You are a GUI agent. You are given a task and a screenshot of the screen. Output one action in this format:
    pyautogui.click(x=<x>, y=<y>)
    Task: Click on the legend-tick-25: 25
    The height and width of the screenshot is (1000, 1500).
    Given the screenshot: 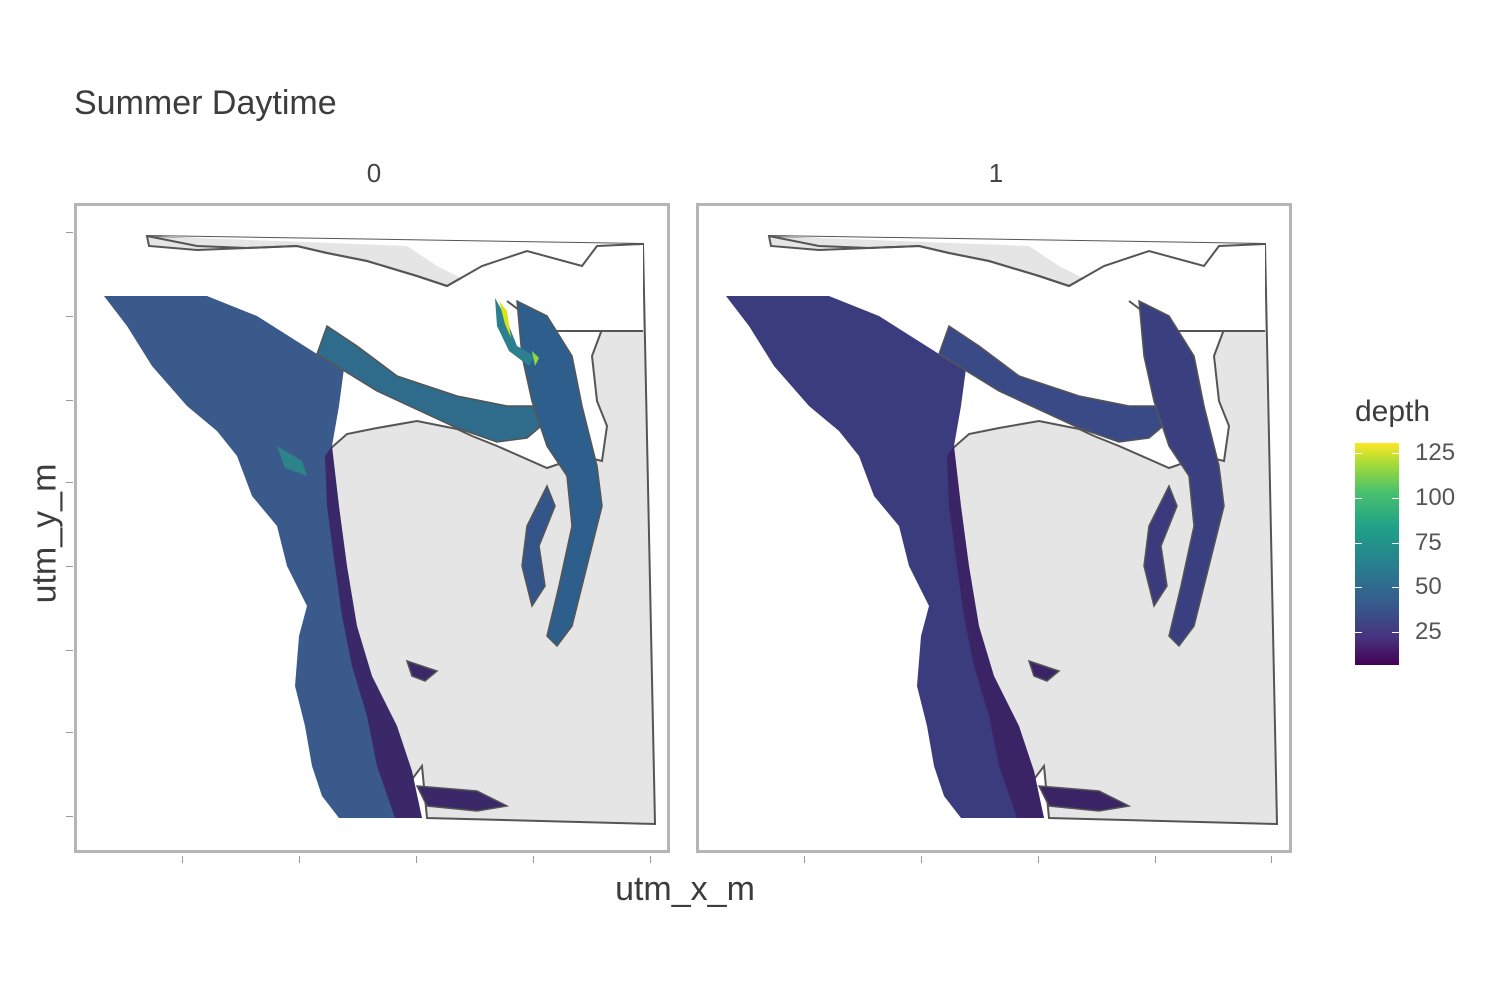 What is the action you would take?
    pyautogui.click(x=1428, y=631)
    